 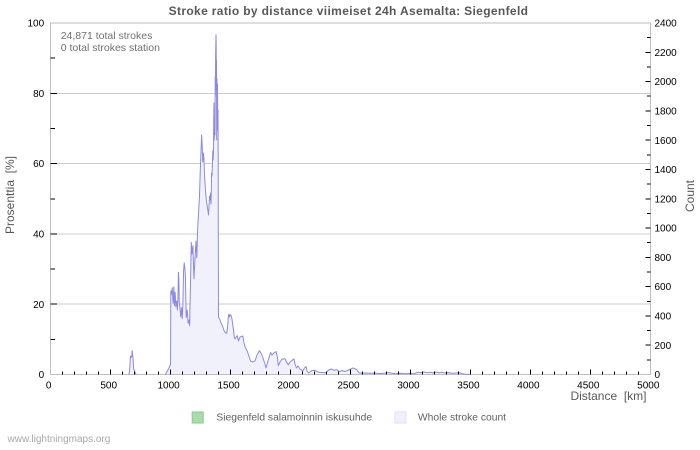 I want to click on svg-text:Siegenfeld salamoinnin iskusuh: Siegenfeld salamoinnin iskusuhde, so click(x=294, y=417).